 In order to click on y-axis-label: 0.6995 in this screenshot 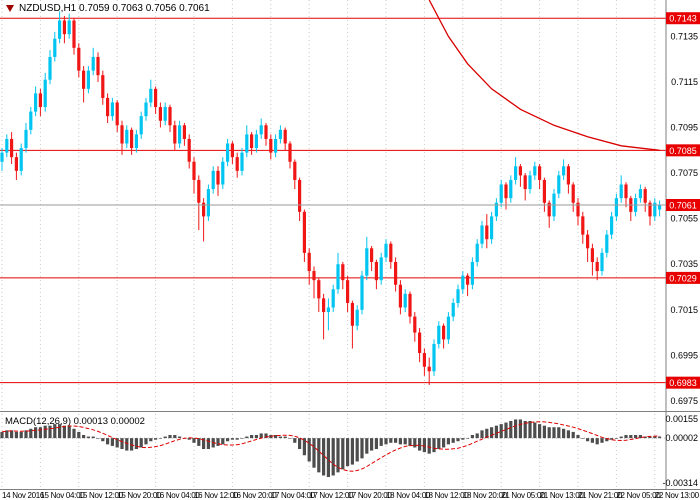, I will do `click(684, 355)`.